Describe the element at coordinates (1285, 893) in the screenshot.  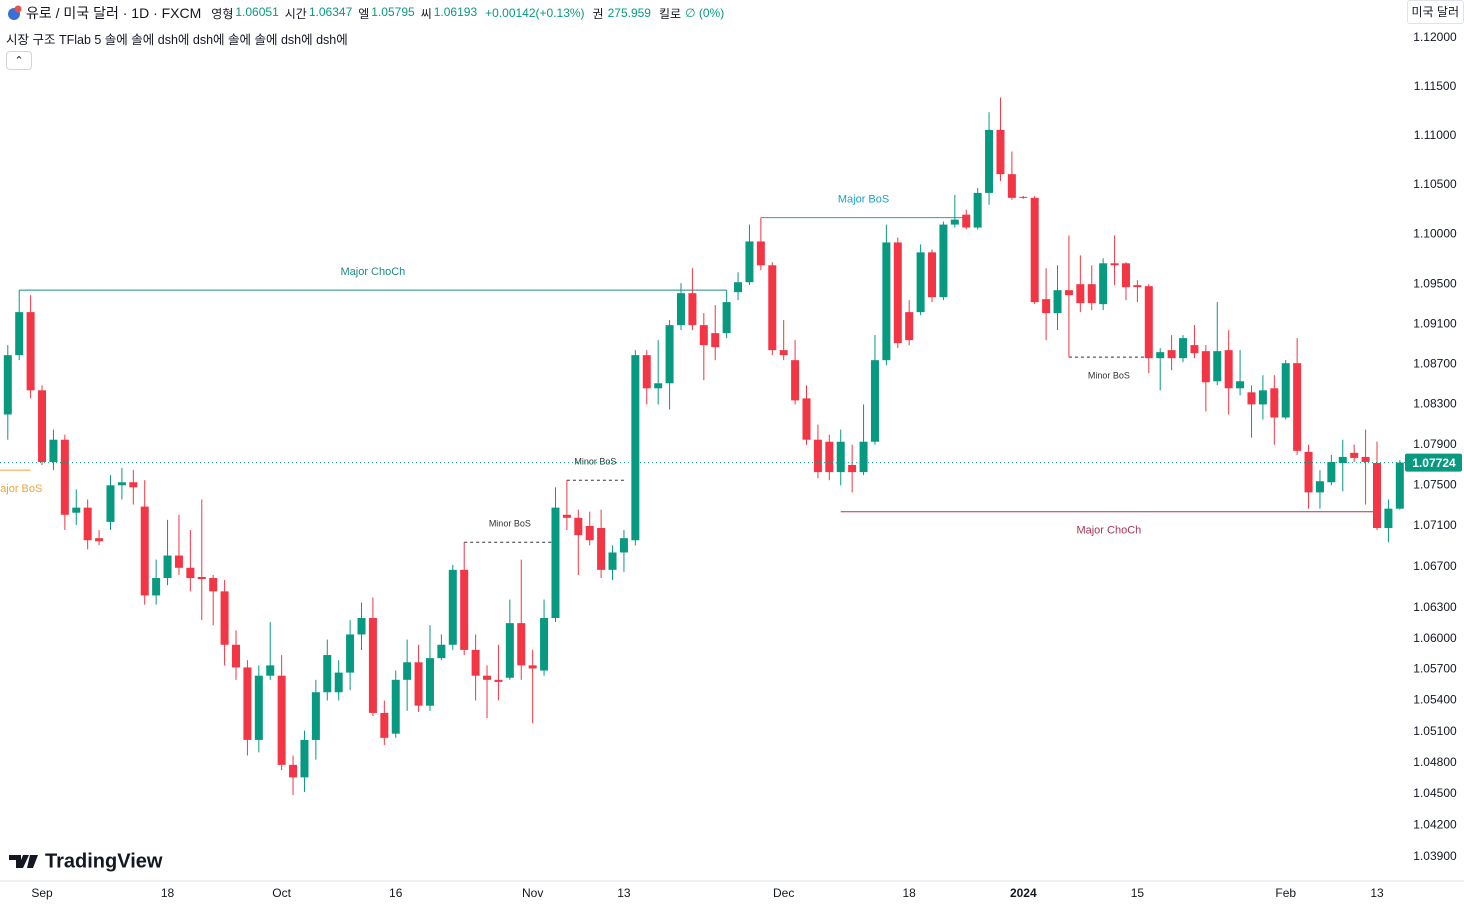
I see `x-tick-label: Feb` at that location.